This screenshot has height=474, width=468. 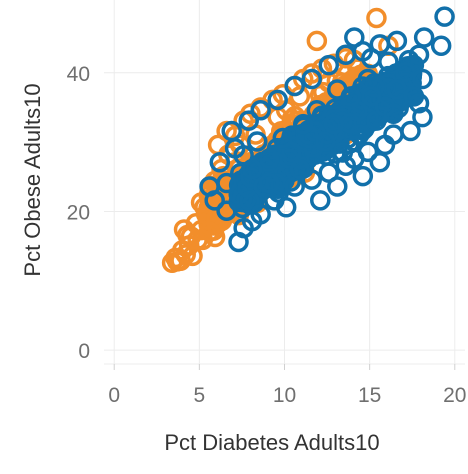 I want to click on x-tick-label: 0, so click(x=114, y=395).